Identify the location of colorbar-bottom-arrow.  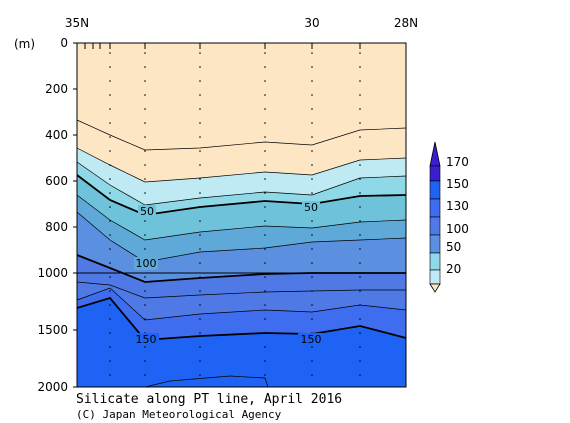
(435, 288).